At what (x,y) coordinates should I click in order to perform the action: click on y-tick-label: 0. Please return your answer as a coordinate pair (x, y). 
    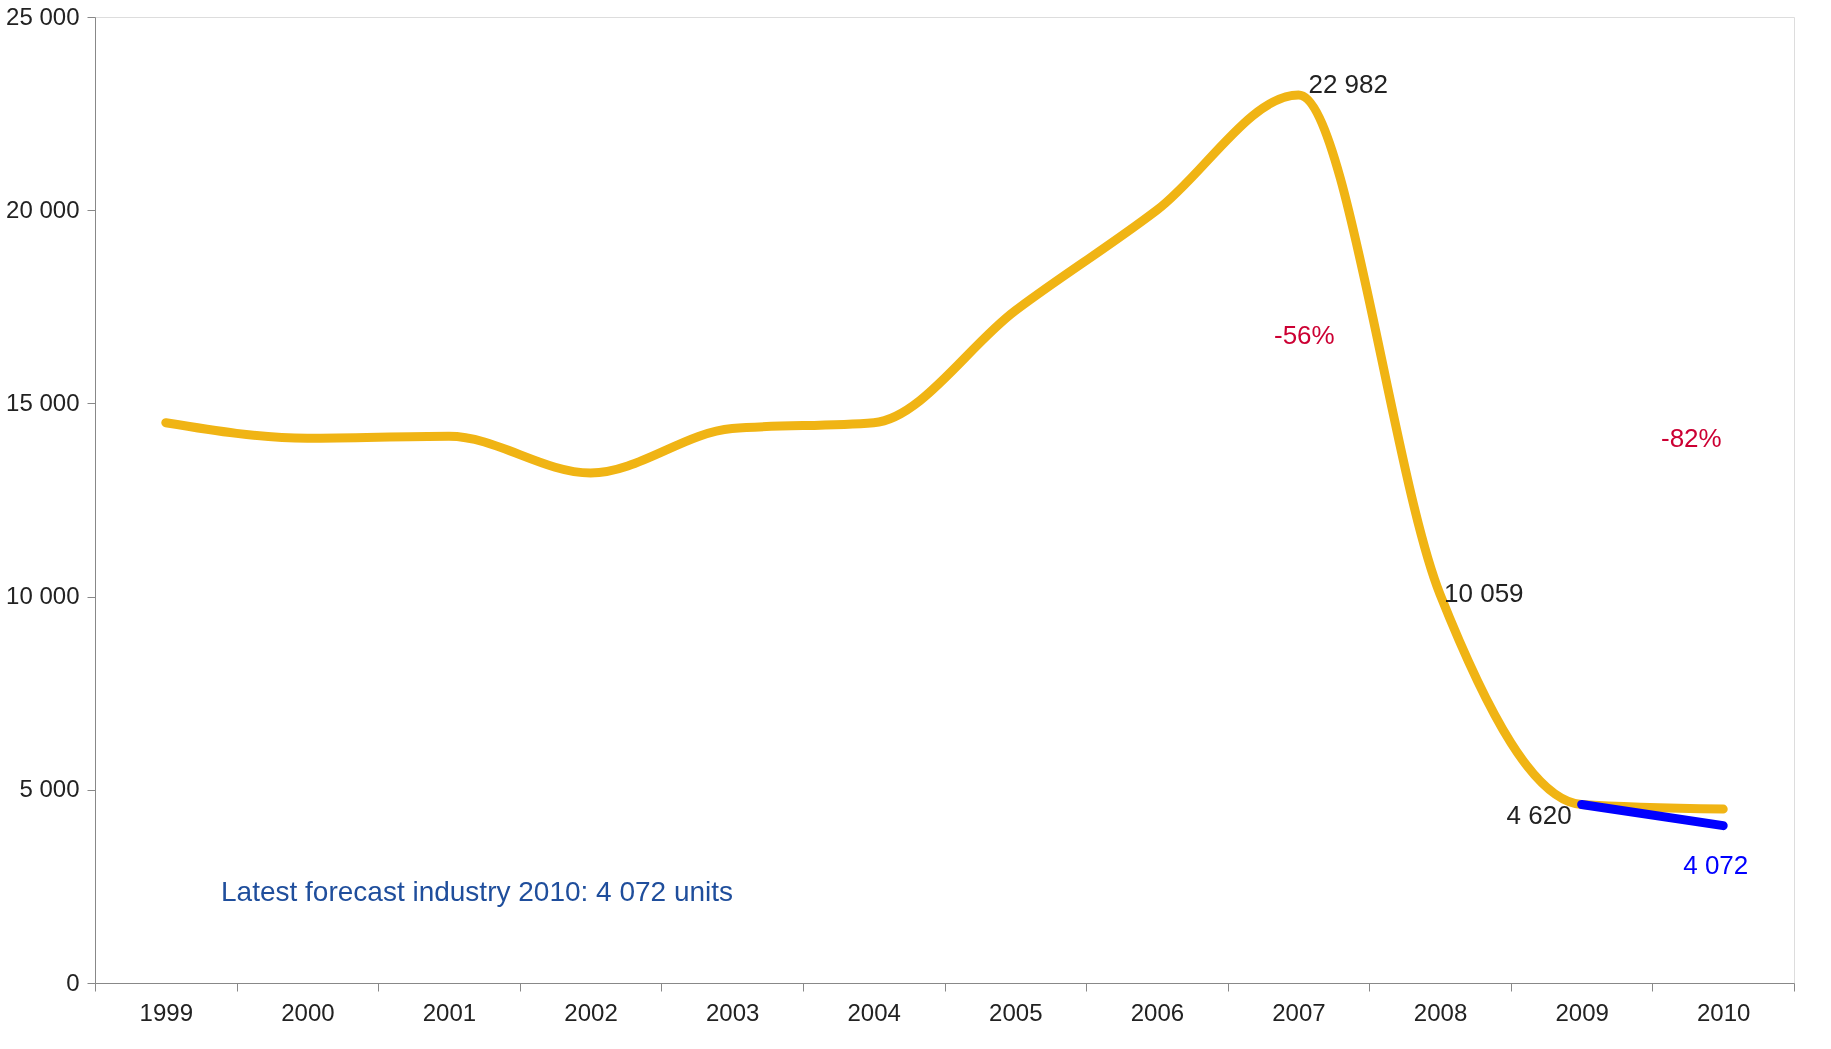
    Looking at the image, I should click on (73, 982).